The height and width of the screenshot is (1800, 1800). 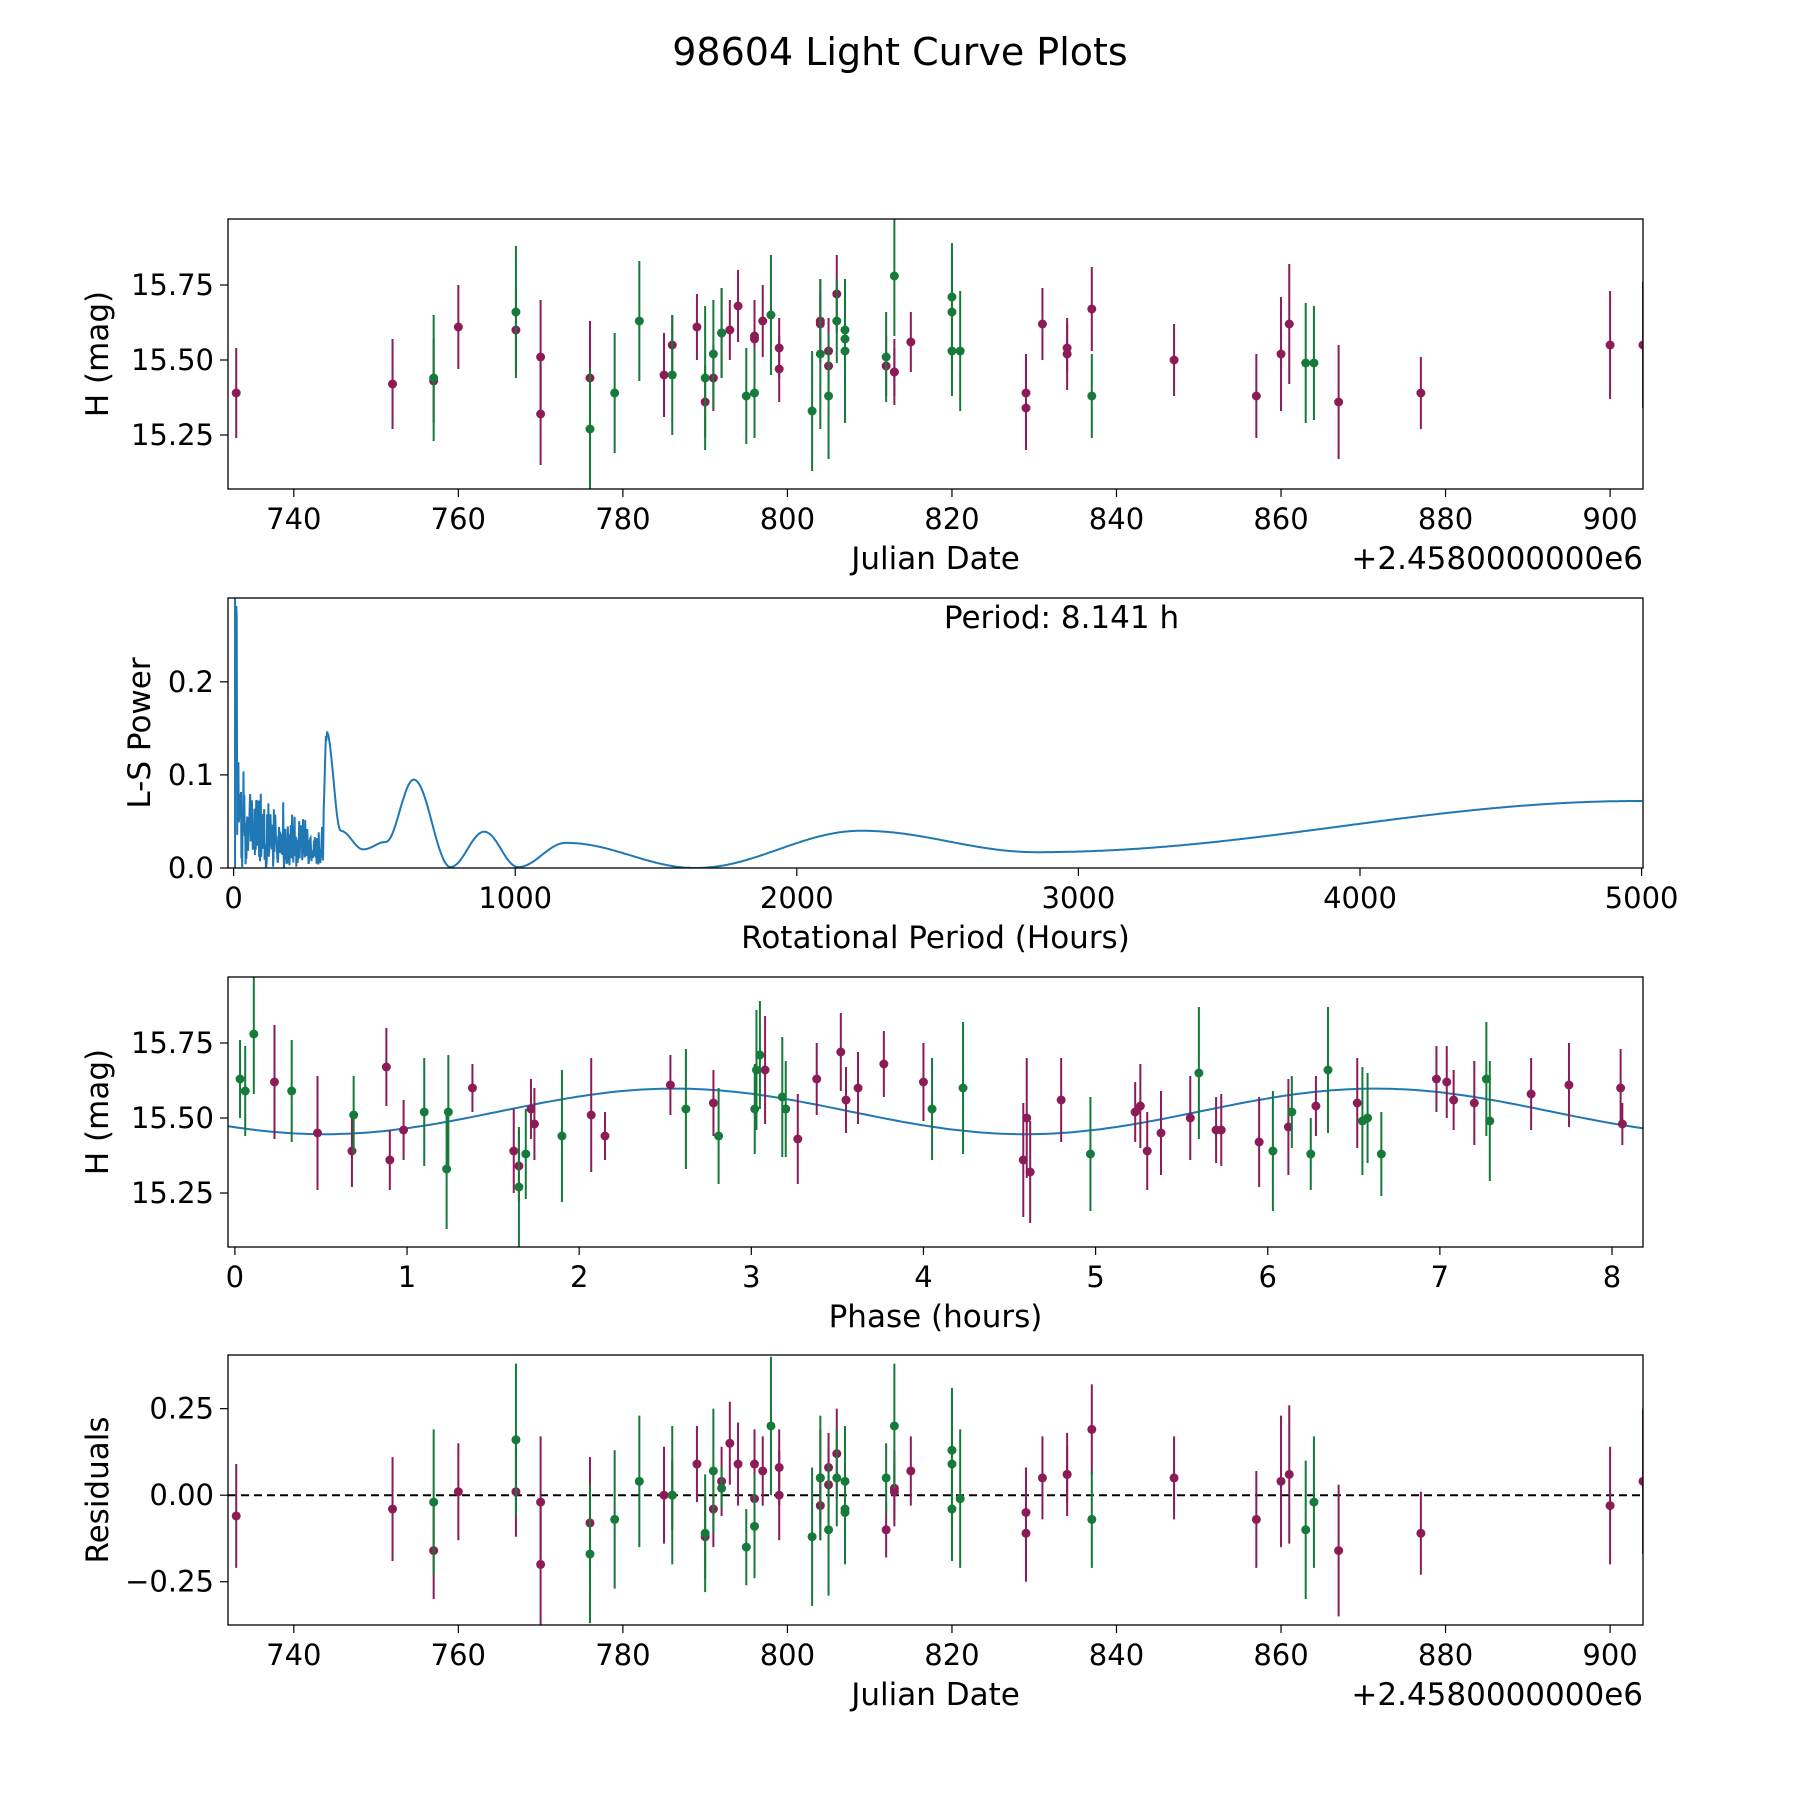 What do you see at coordinates (1079, 898) in the screenshot?
I see `x-tick-label: 3000` at bounding box center [1079, 898].